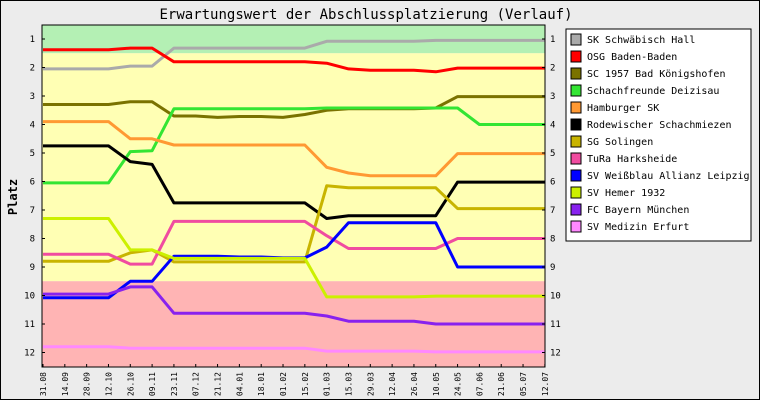 This screenshot has height=400, width=760. Describe the element at coordinates (196, 384) in the screenshot. I see `x-tick-label: 07.12` at that location.